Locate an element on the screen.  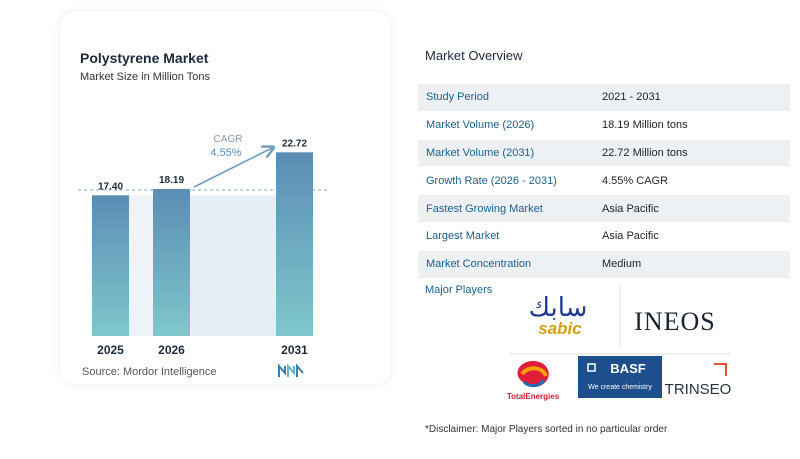
totalenergies-logo: TotalEnergies is located at coordinates (533, 381).